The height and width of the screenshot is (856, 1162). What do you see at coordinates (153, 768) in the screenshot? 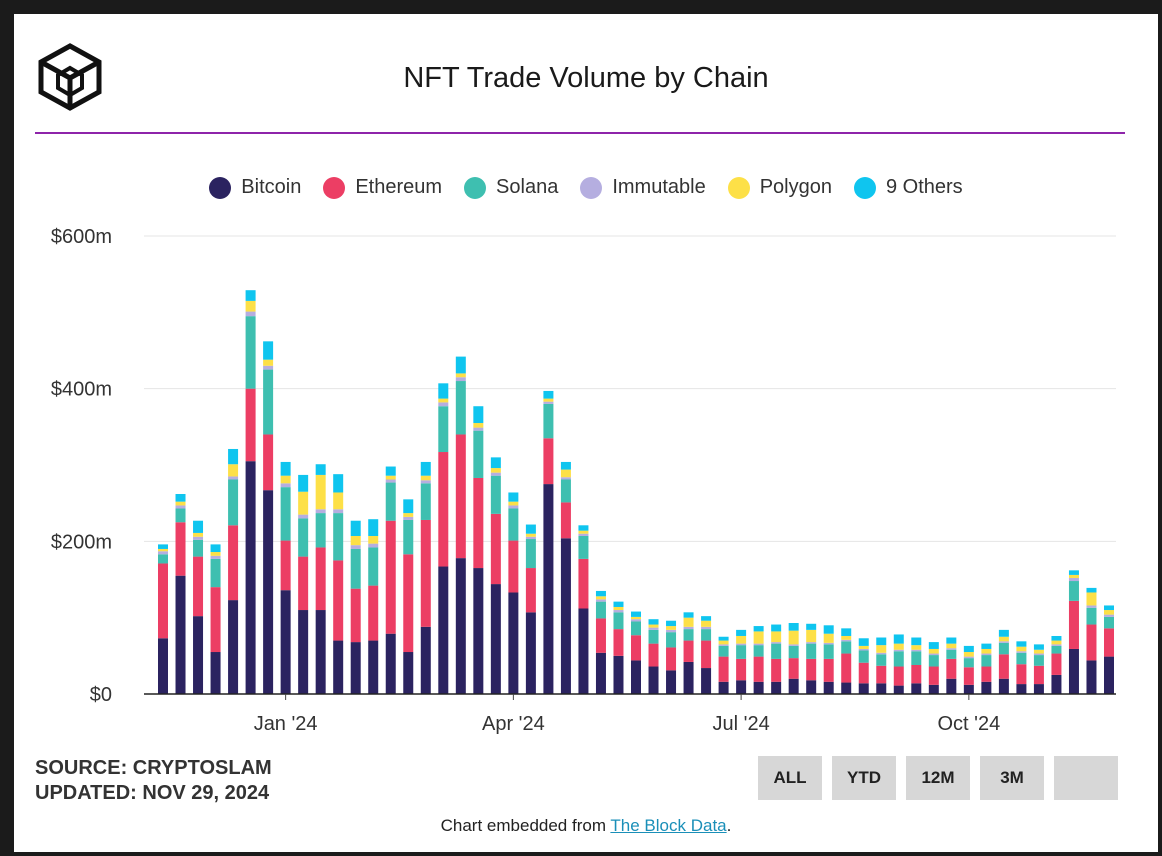
I see `source-text: SOURCE: CRYPTOSLAM` at bounding box center [153, 768].